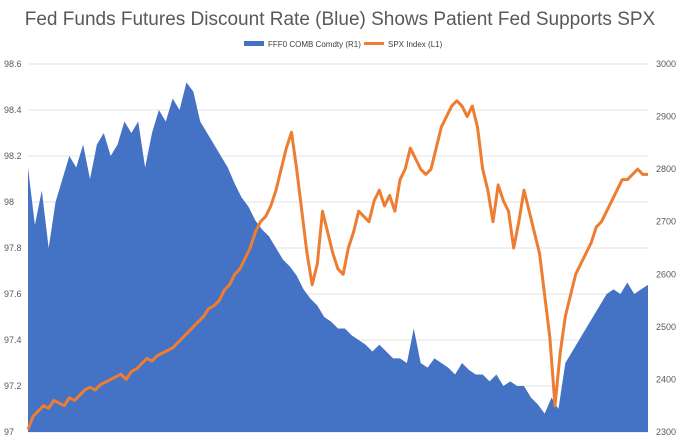  What do you see at coordinates (9, 202) in the screenshot?
I see `left-tick-label: 98` at bounding box center [9, 202].